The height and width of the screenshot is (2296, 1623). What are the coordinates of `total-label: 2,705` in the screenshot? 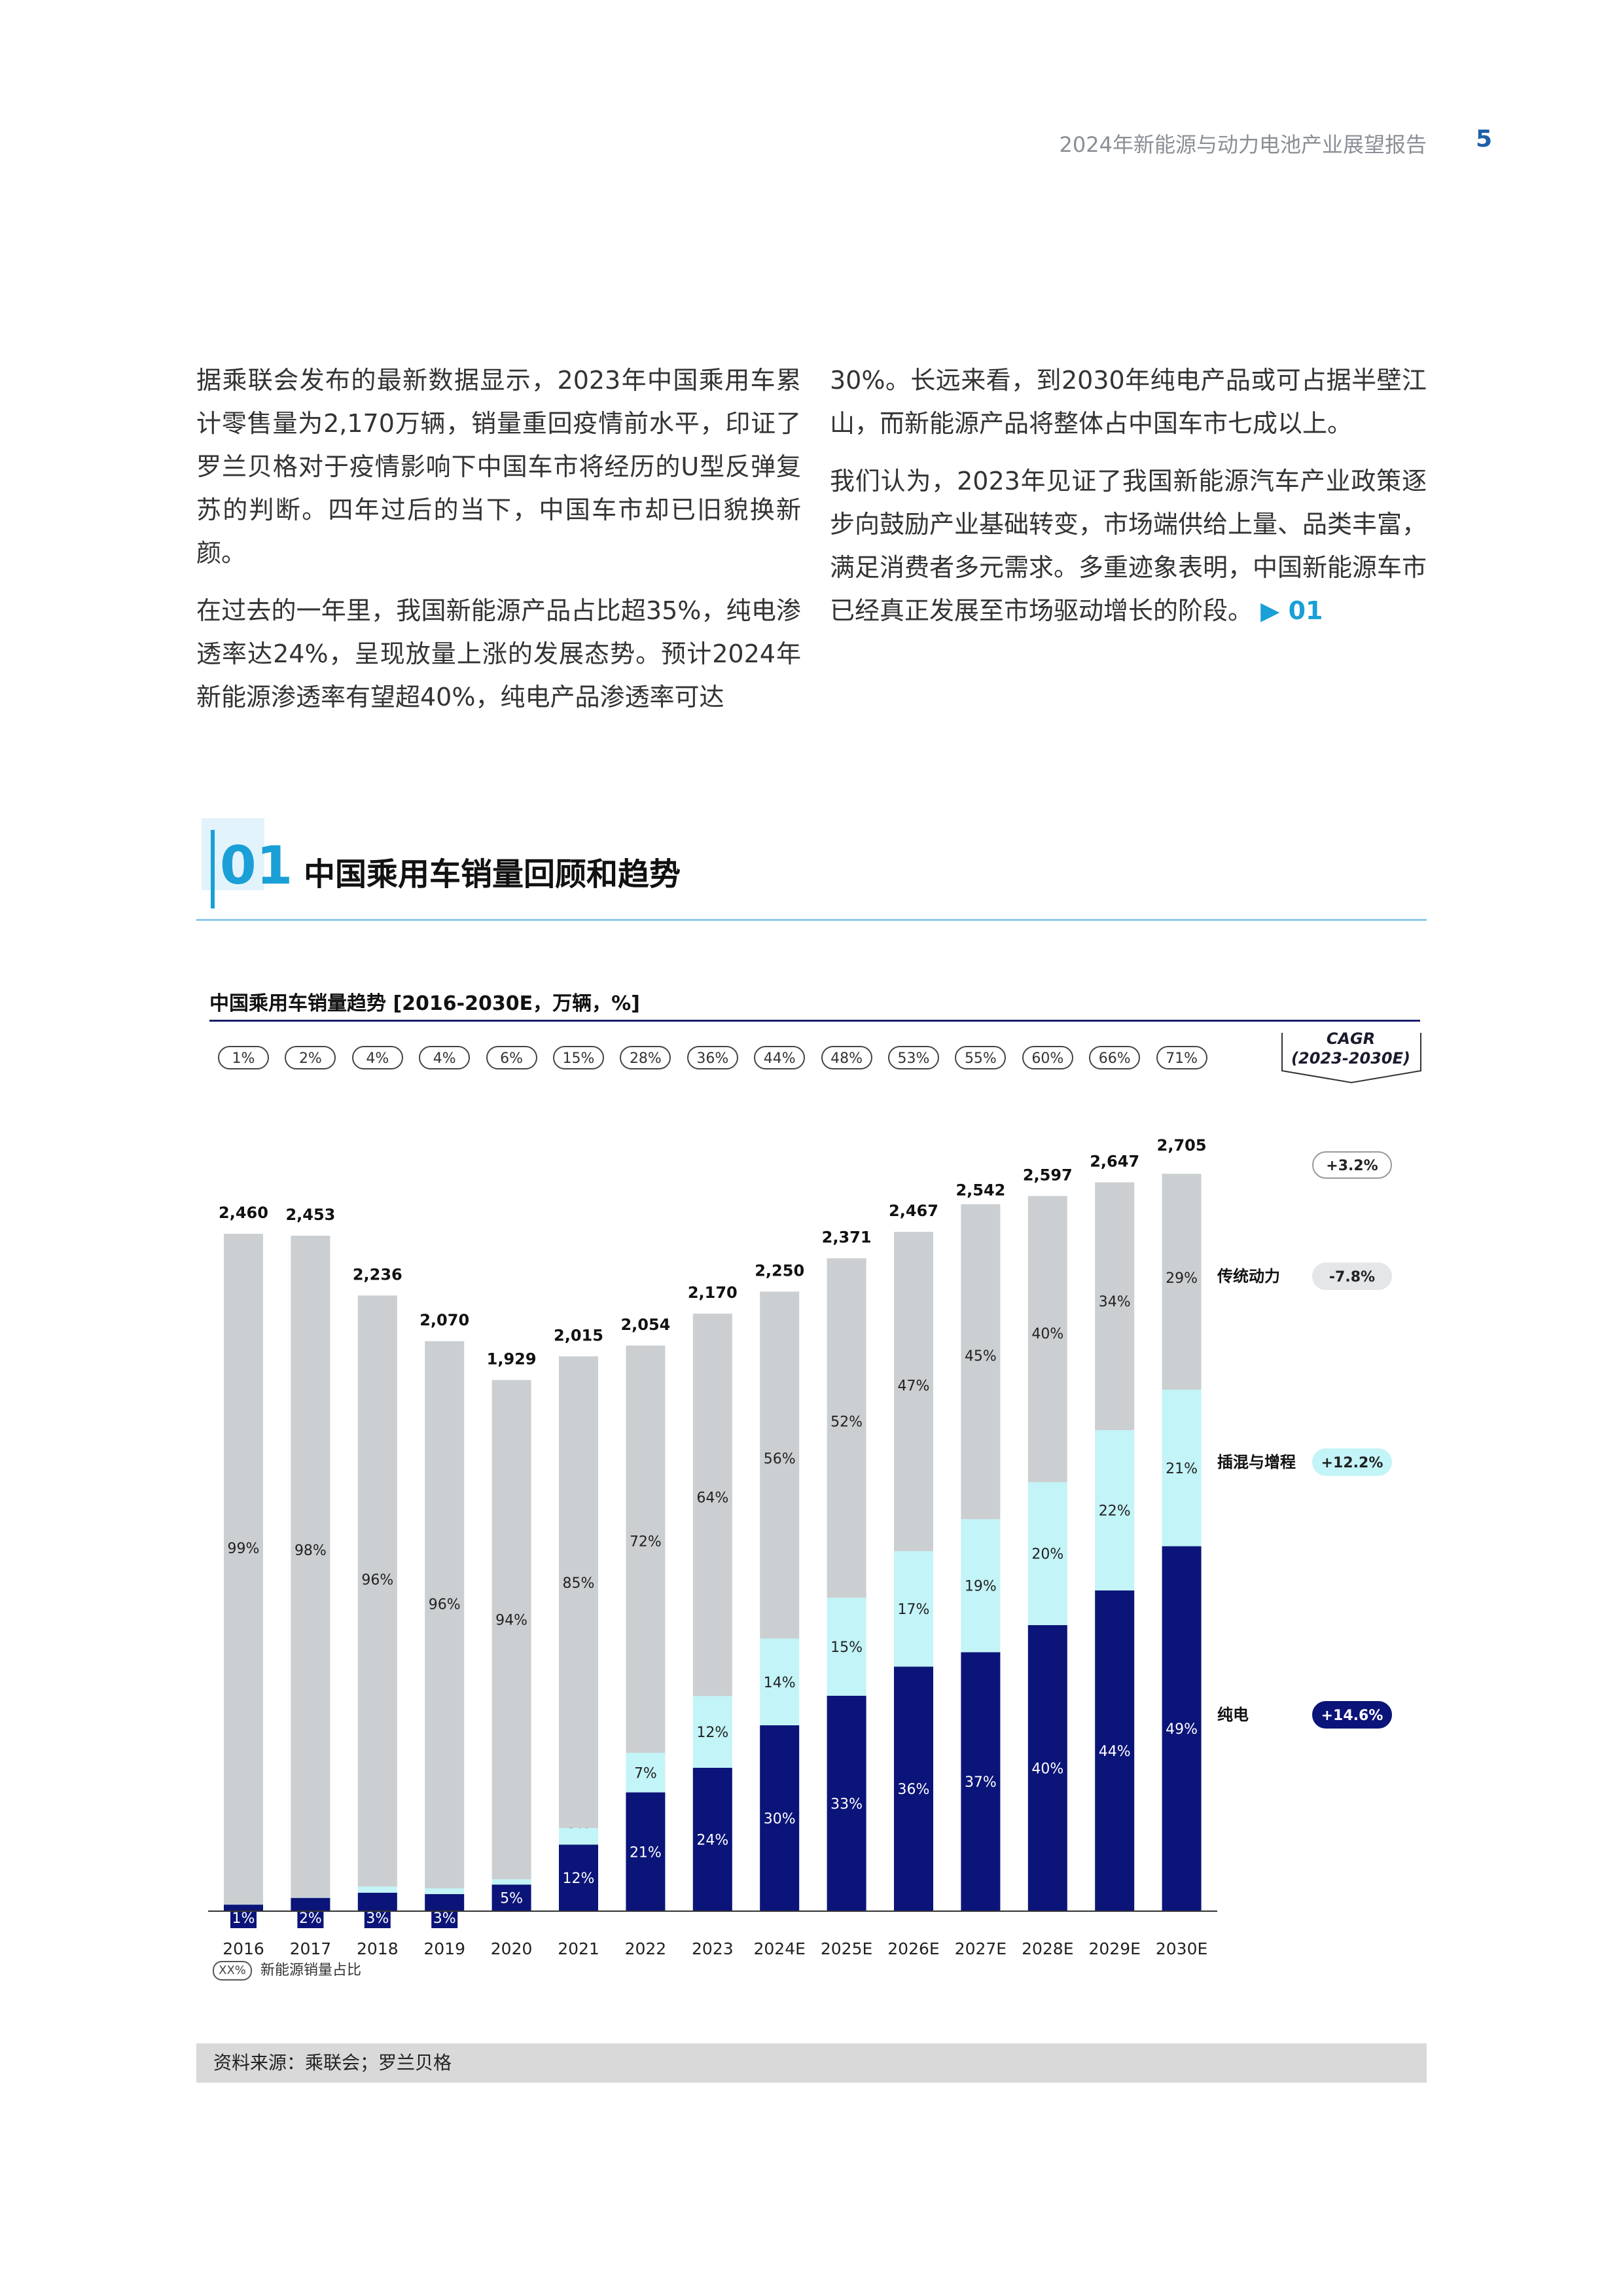 It's located at (1182, 1145).